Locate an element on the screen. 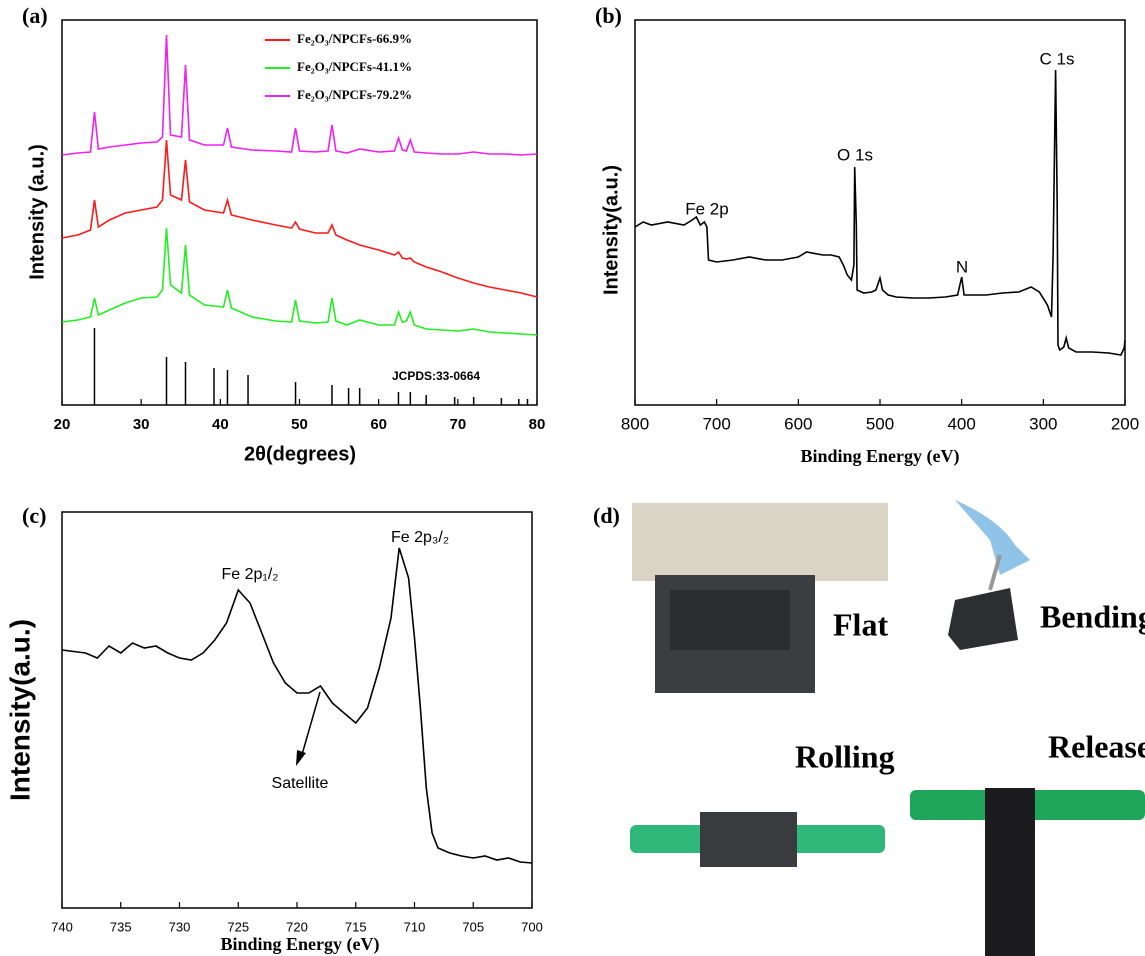  film-bending is located at coordinates (983, 619).